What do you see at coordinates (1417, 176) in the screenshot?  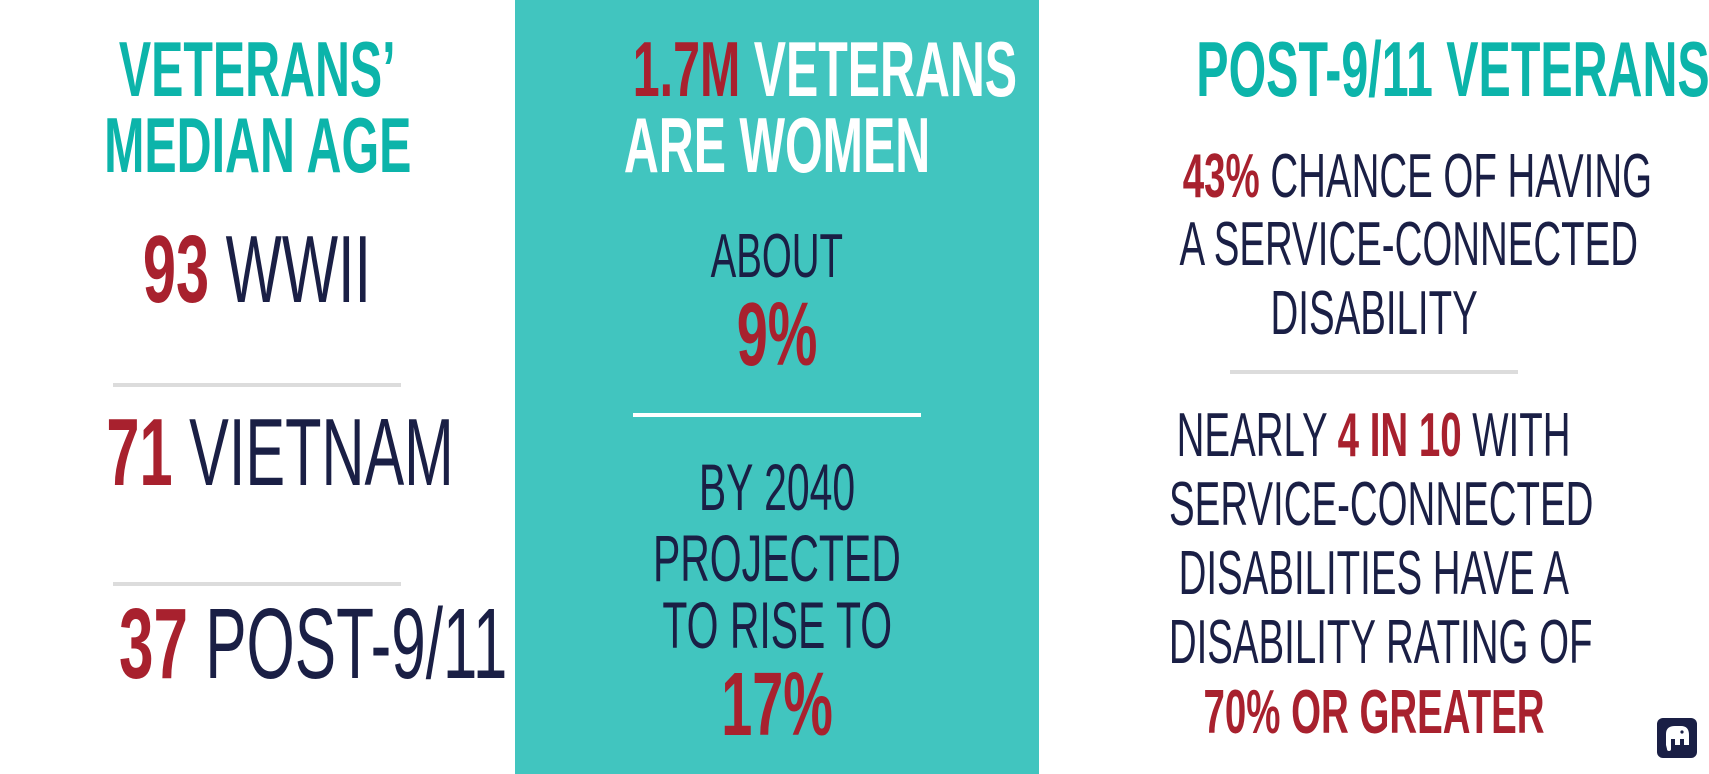 I see `disability-chance-line1: 43% CHANCE OF HAVING` at bounding box center [1417, 176].